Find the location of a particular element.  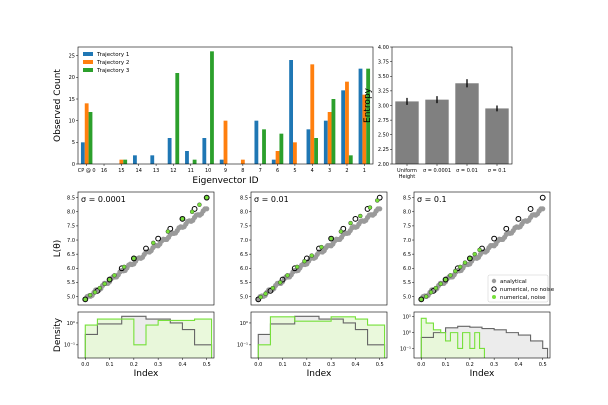

x-tick-label: 12 is located at coordinates (173, 171).